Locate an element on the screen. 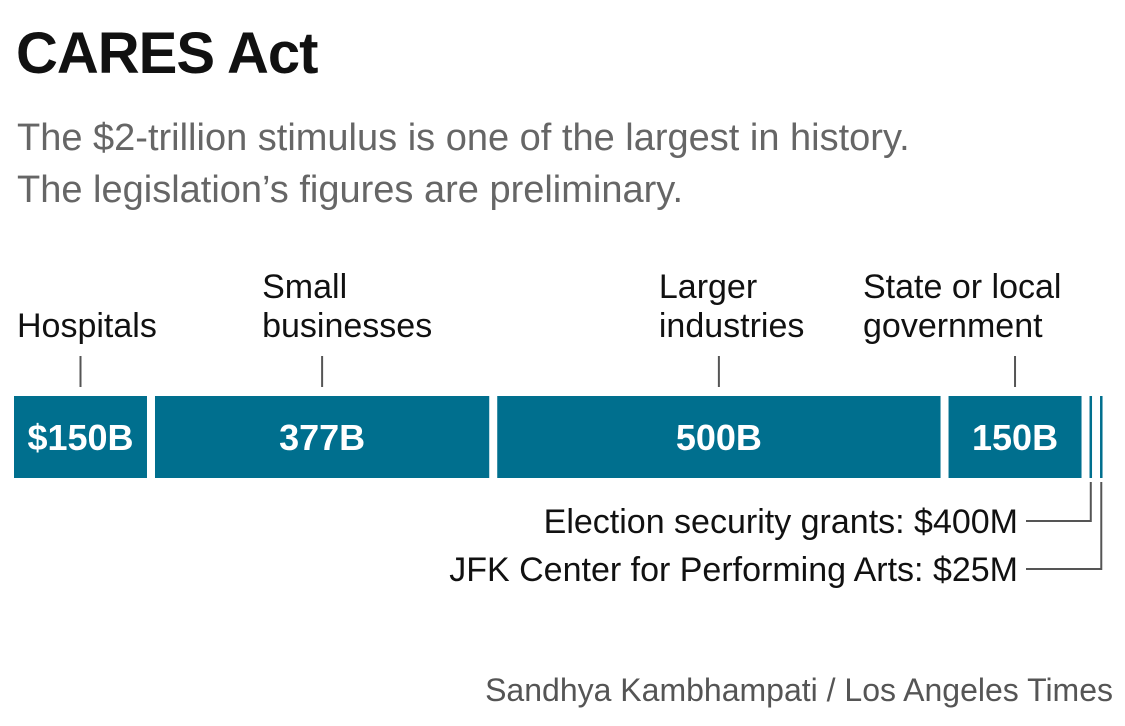 Image resolution: width=1125 pixels, height=726 pixels. category-label: industries is located at coordinates (732, 326).